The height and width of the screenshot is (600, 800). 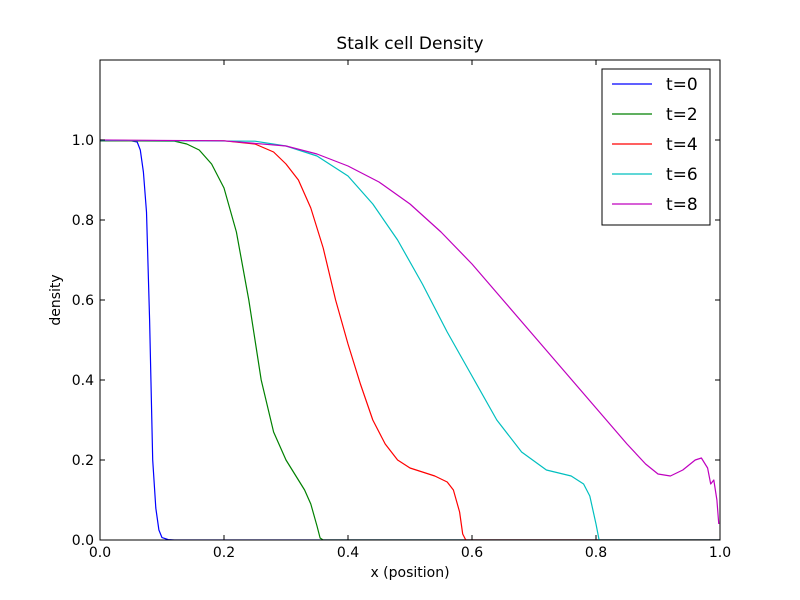 What do you see at coordinates (83, 301) in the screenshot?
I see `y-tick-label: 0.6` at bounding box center [83, 301].